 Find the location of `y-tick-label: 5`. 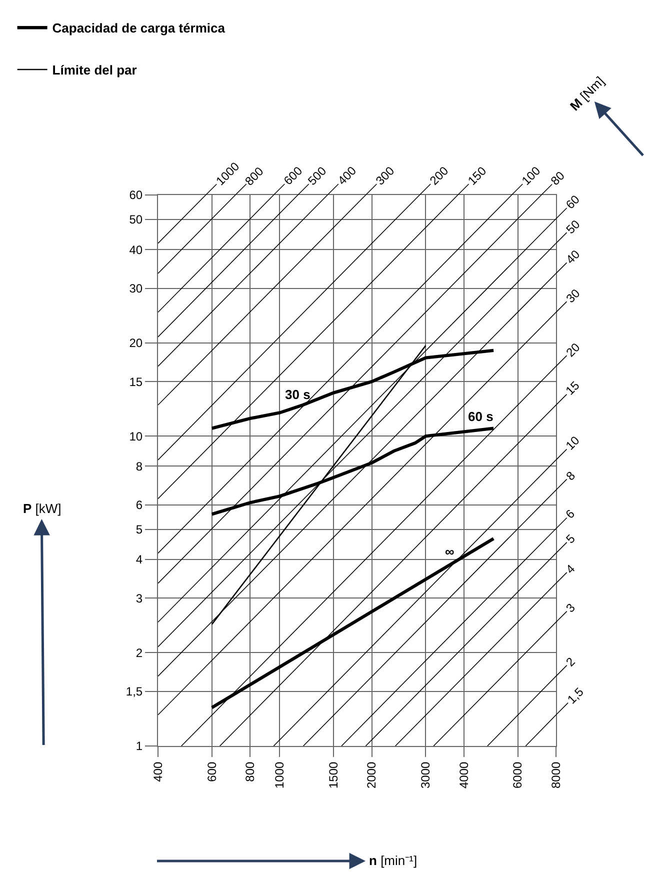

y-tick-label: 5 is located at coordinates (139, 529).